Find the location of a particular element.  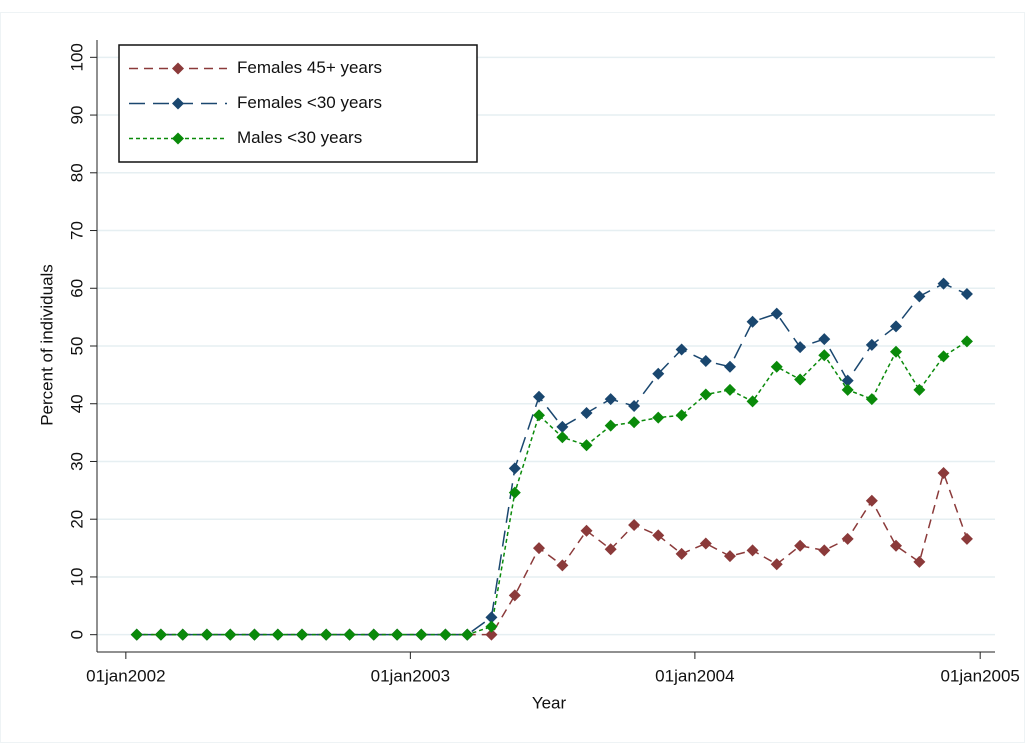

x-axis-title: Year is located at coordinates (549, 702).